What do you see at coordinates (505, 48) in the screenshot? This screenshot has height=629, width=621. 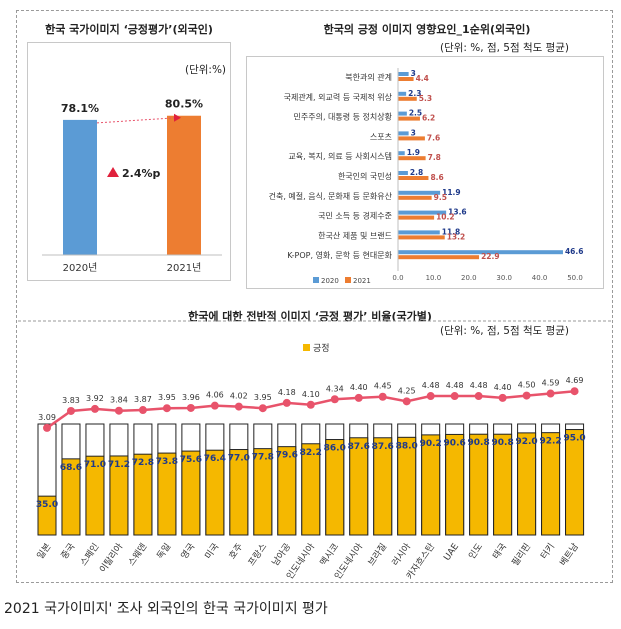 I see `chart2-unit: (단위: %, 점, 5점 척도 평균)` at bounding box center [505, 48].